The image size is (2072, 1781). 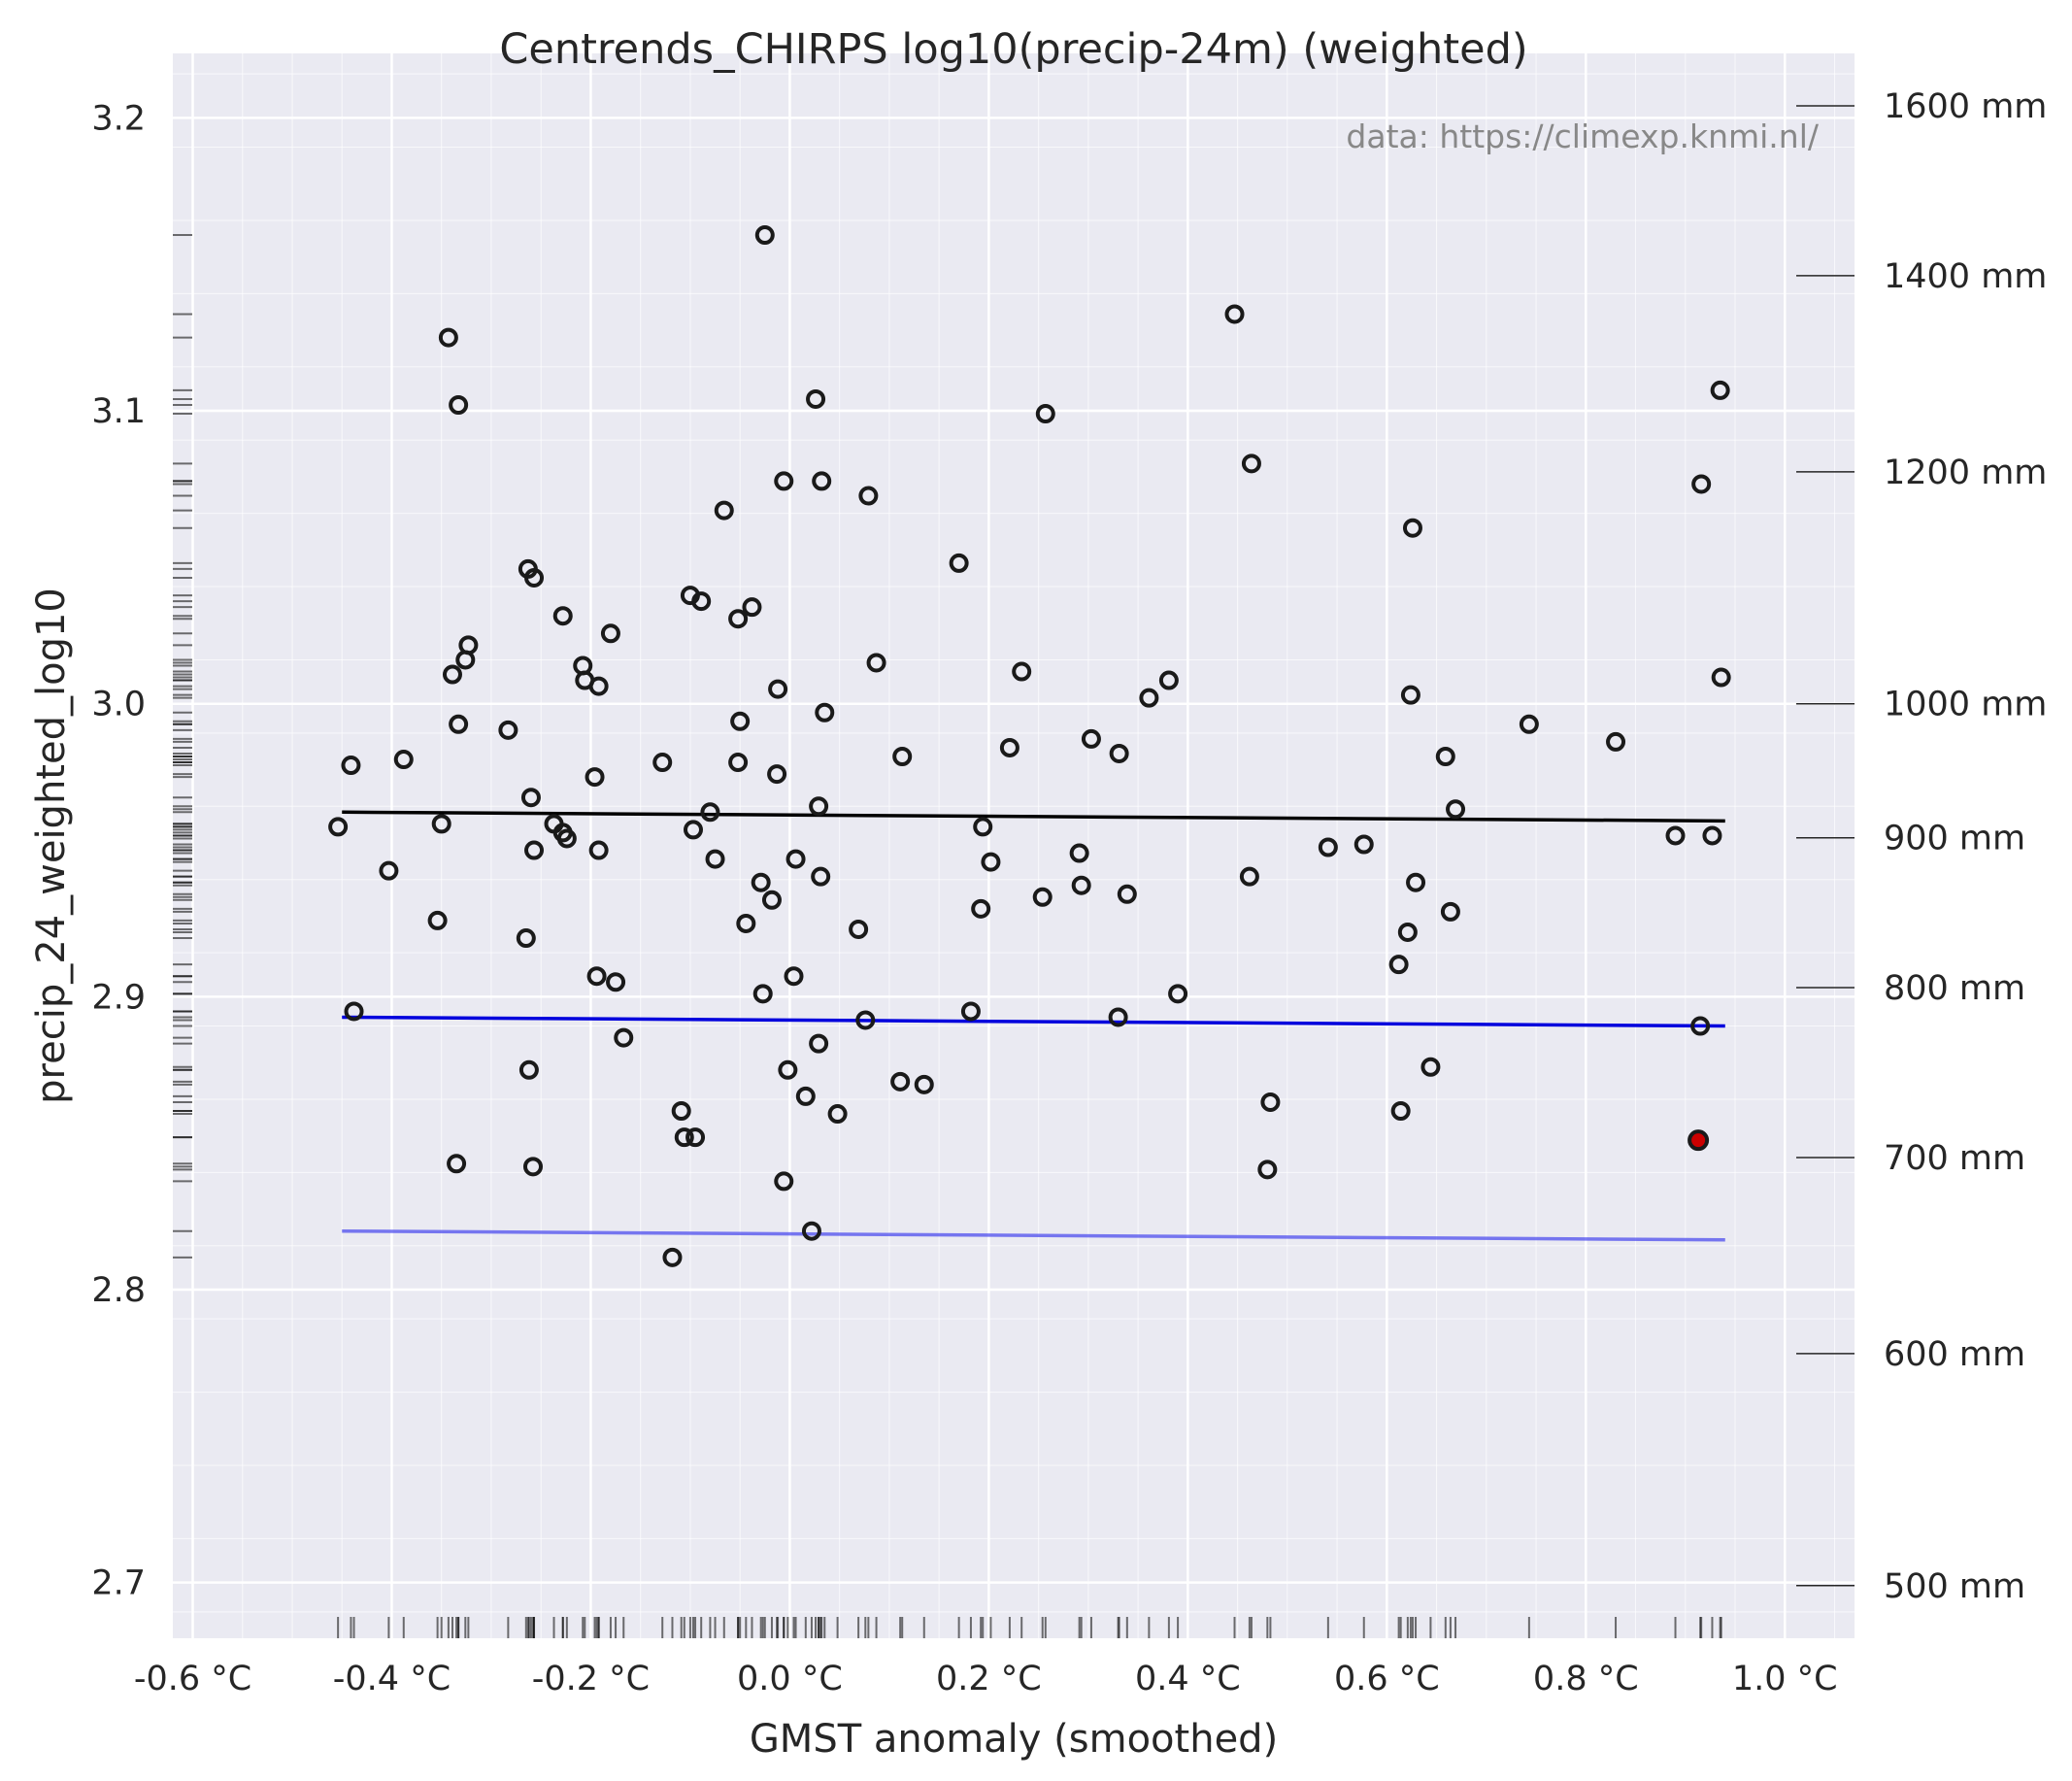 What do you see at coordinates (118, 997) in the screenshot?
I see `y-tick-label: 2.9` at bounding box center [118, 997].